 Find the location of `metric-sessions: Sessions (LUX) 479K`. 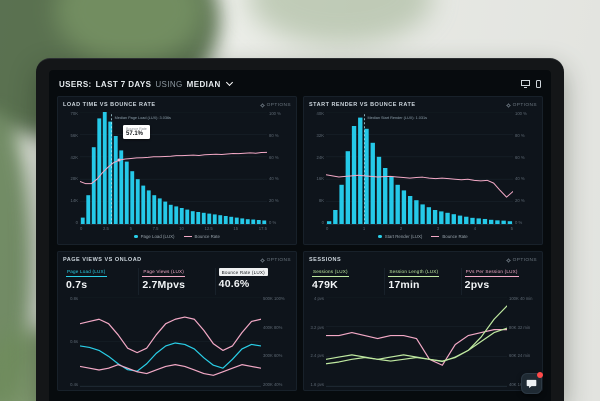

metric-sessions: Sessions (LUX) 479K is located at coordinates (347, 281).